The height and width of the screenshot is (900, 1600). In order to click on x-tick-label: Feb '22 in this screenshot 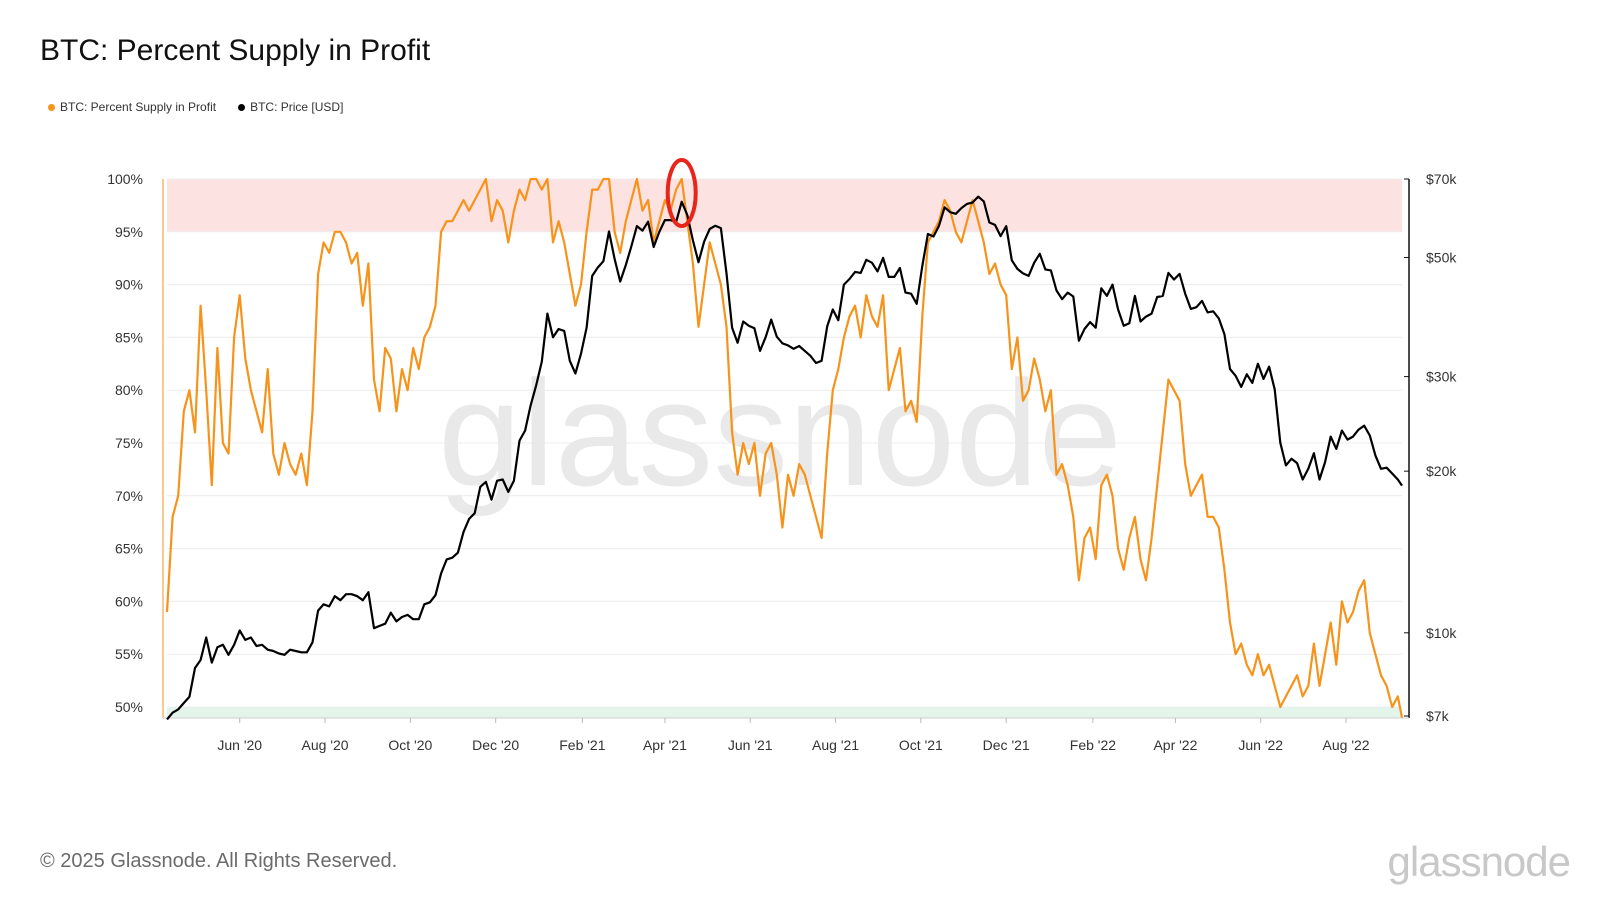, I will do `click(1093, 745)`.